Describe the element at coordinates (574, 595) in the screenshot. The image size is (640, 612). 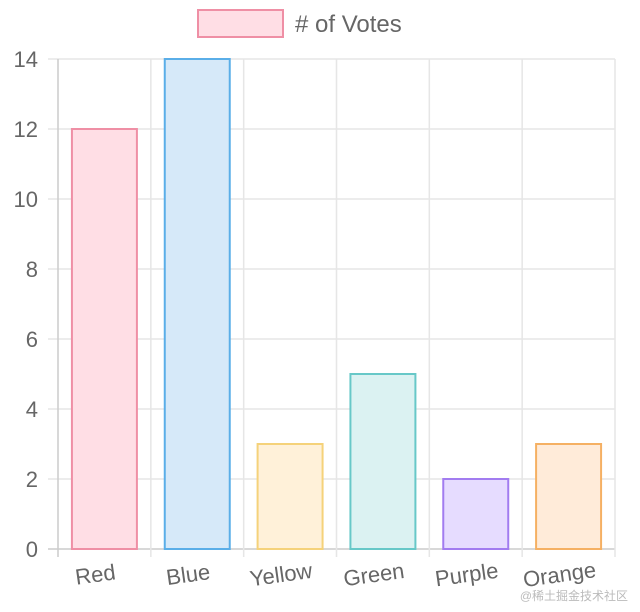
I see `watermark: @稀土掘金技术社区` at that location.